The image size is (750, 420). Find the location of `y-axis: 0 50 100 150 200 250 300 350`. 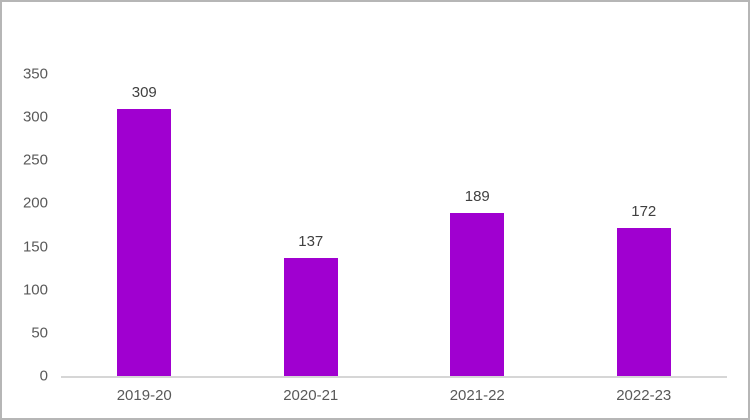

y-axis: 0 50 100 150 200 250 300 350 is located at coordinates (25, 225).